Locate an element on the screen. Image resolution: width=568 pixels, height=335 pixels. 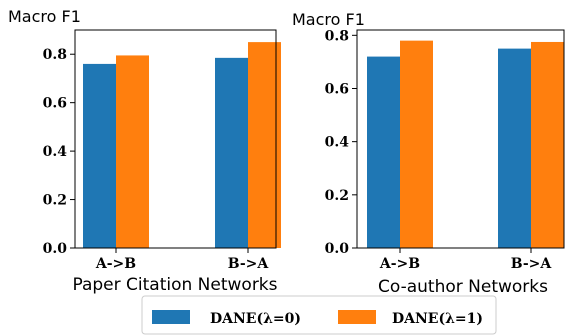
legend: DANE(λ=0) DANE(λ=1) is located at coordinates (319, 315).